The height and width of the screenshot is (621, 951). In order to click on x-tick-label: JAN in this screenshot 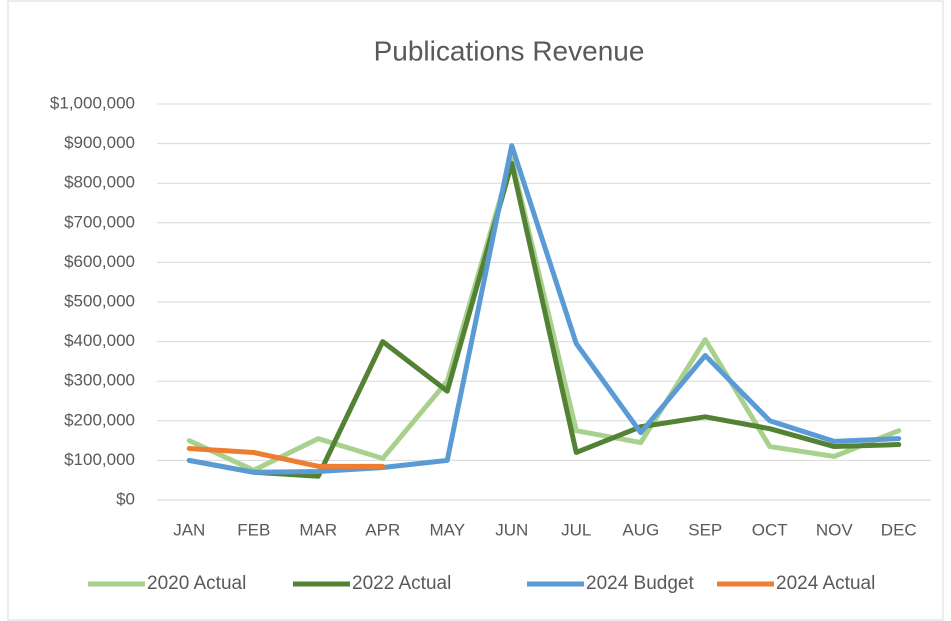, I will do `click(189, 529)`.